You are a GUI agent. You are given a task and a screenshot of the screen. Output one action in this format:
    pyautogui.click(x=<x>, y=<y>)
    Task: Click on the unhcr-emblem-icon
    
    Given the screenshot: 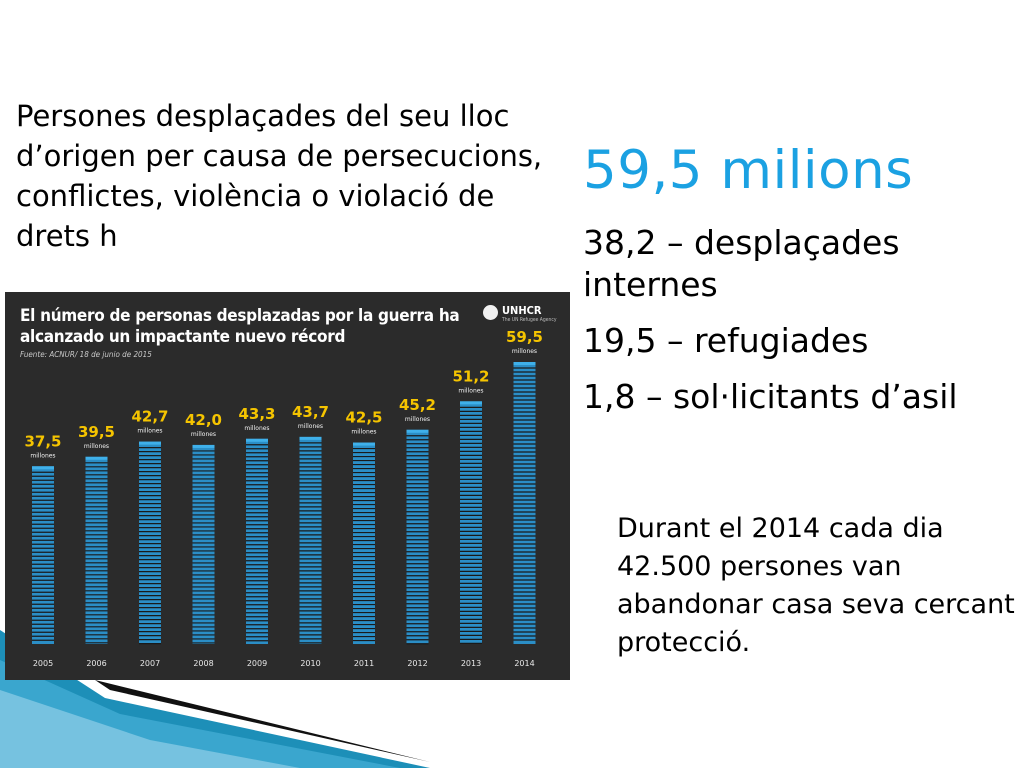 What is the action you would take?
    pyautogui.click(x=490, y=312)
    